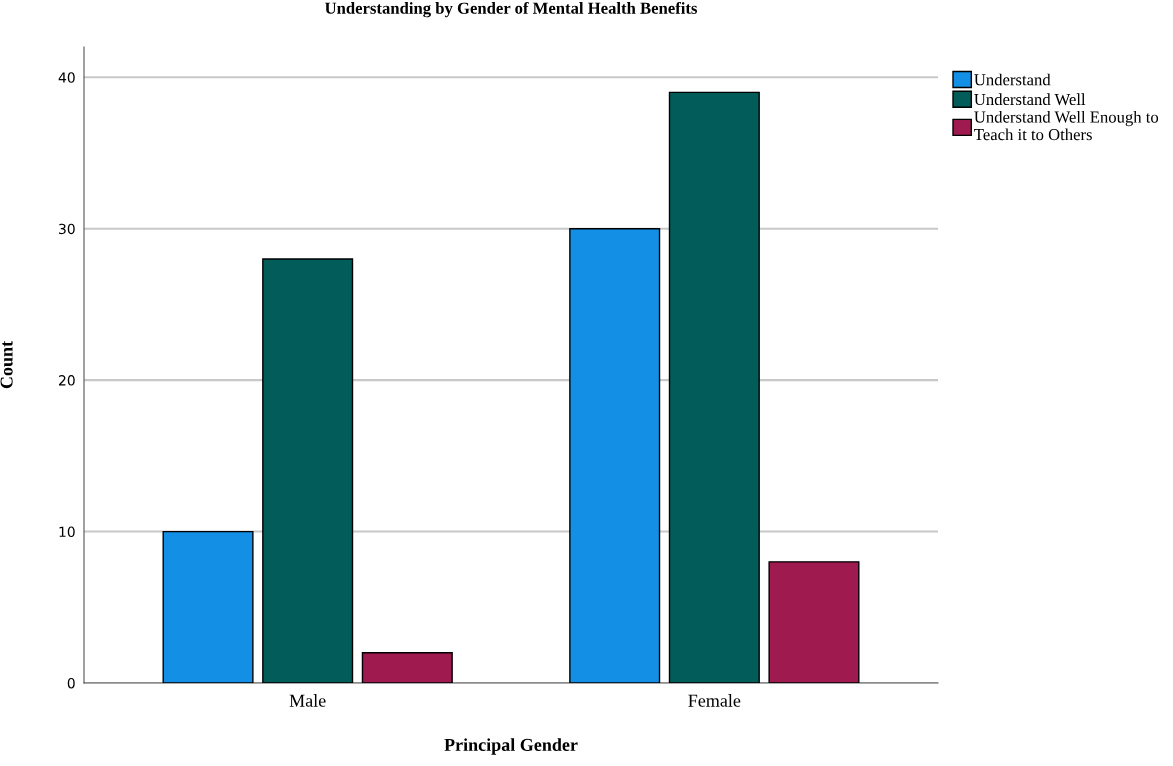 This screenshot has width=1173, height=766. Describe the element at coordinates (1012, 79) in the screenshot. I see `legend-label: Understand` at that location.